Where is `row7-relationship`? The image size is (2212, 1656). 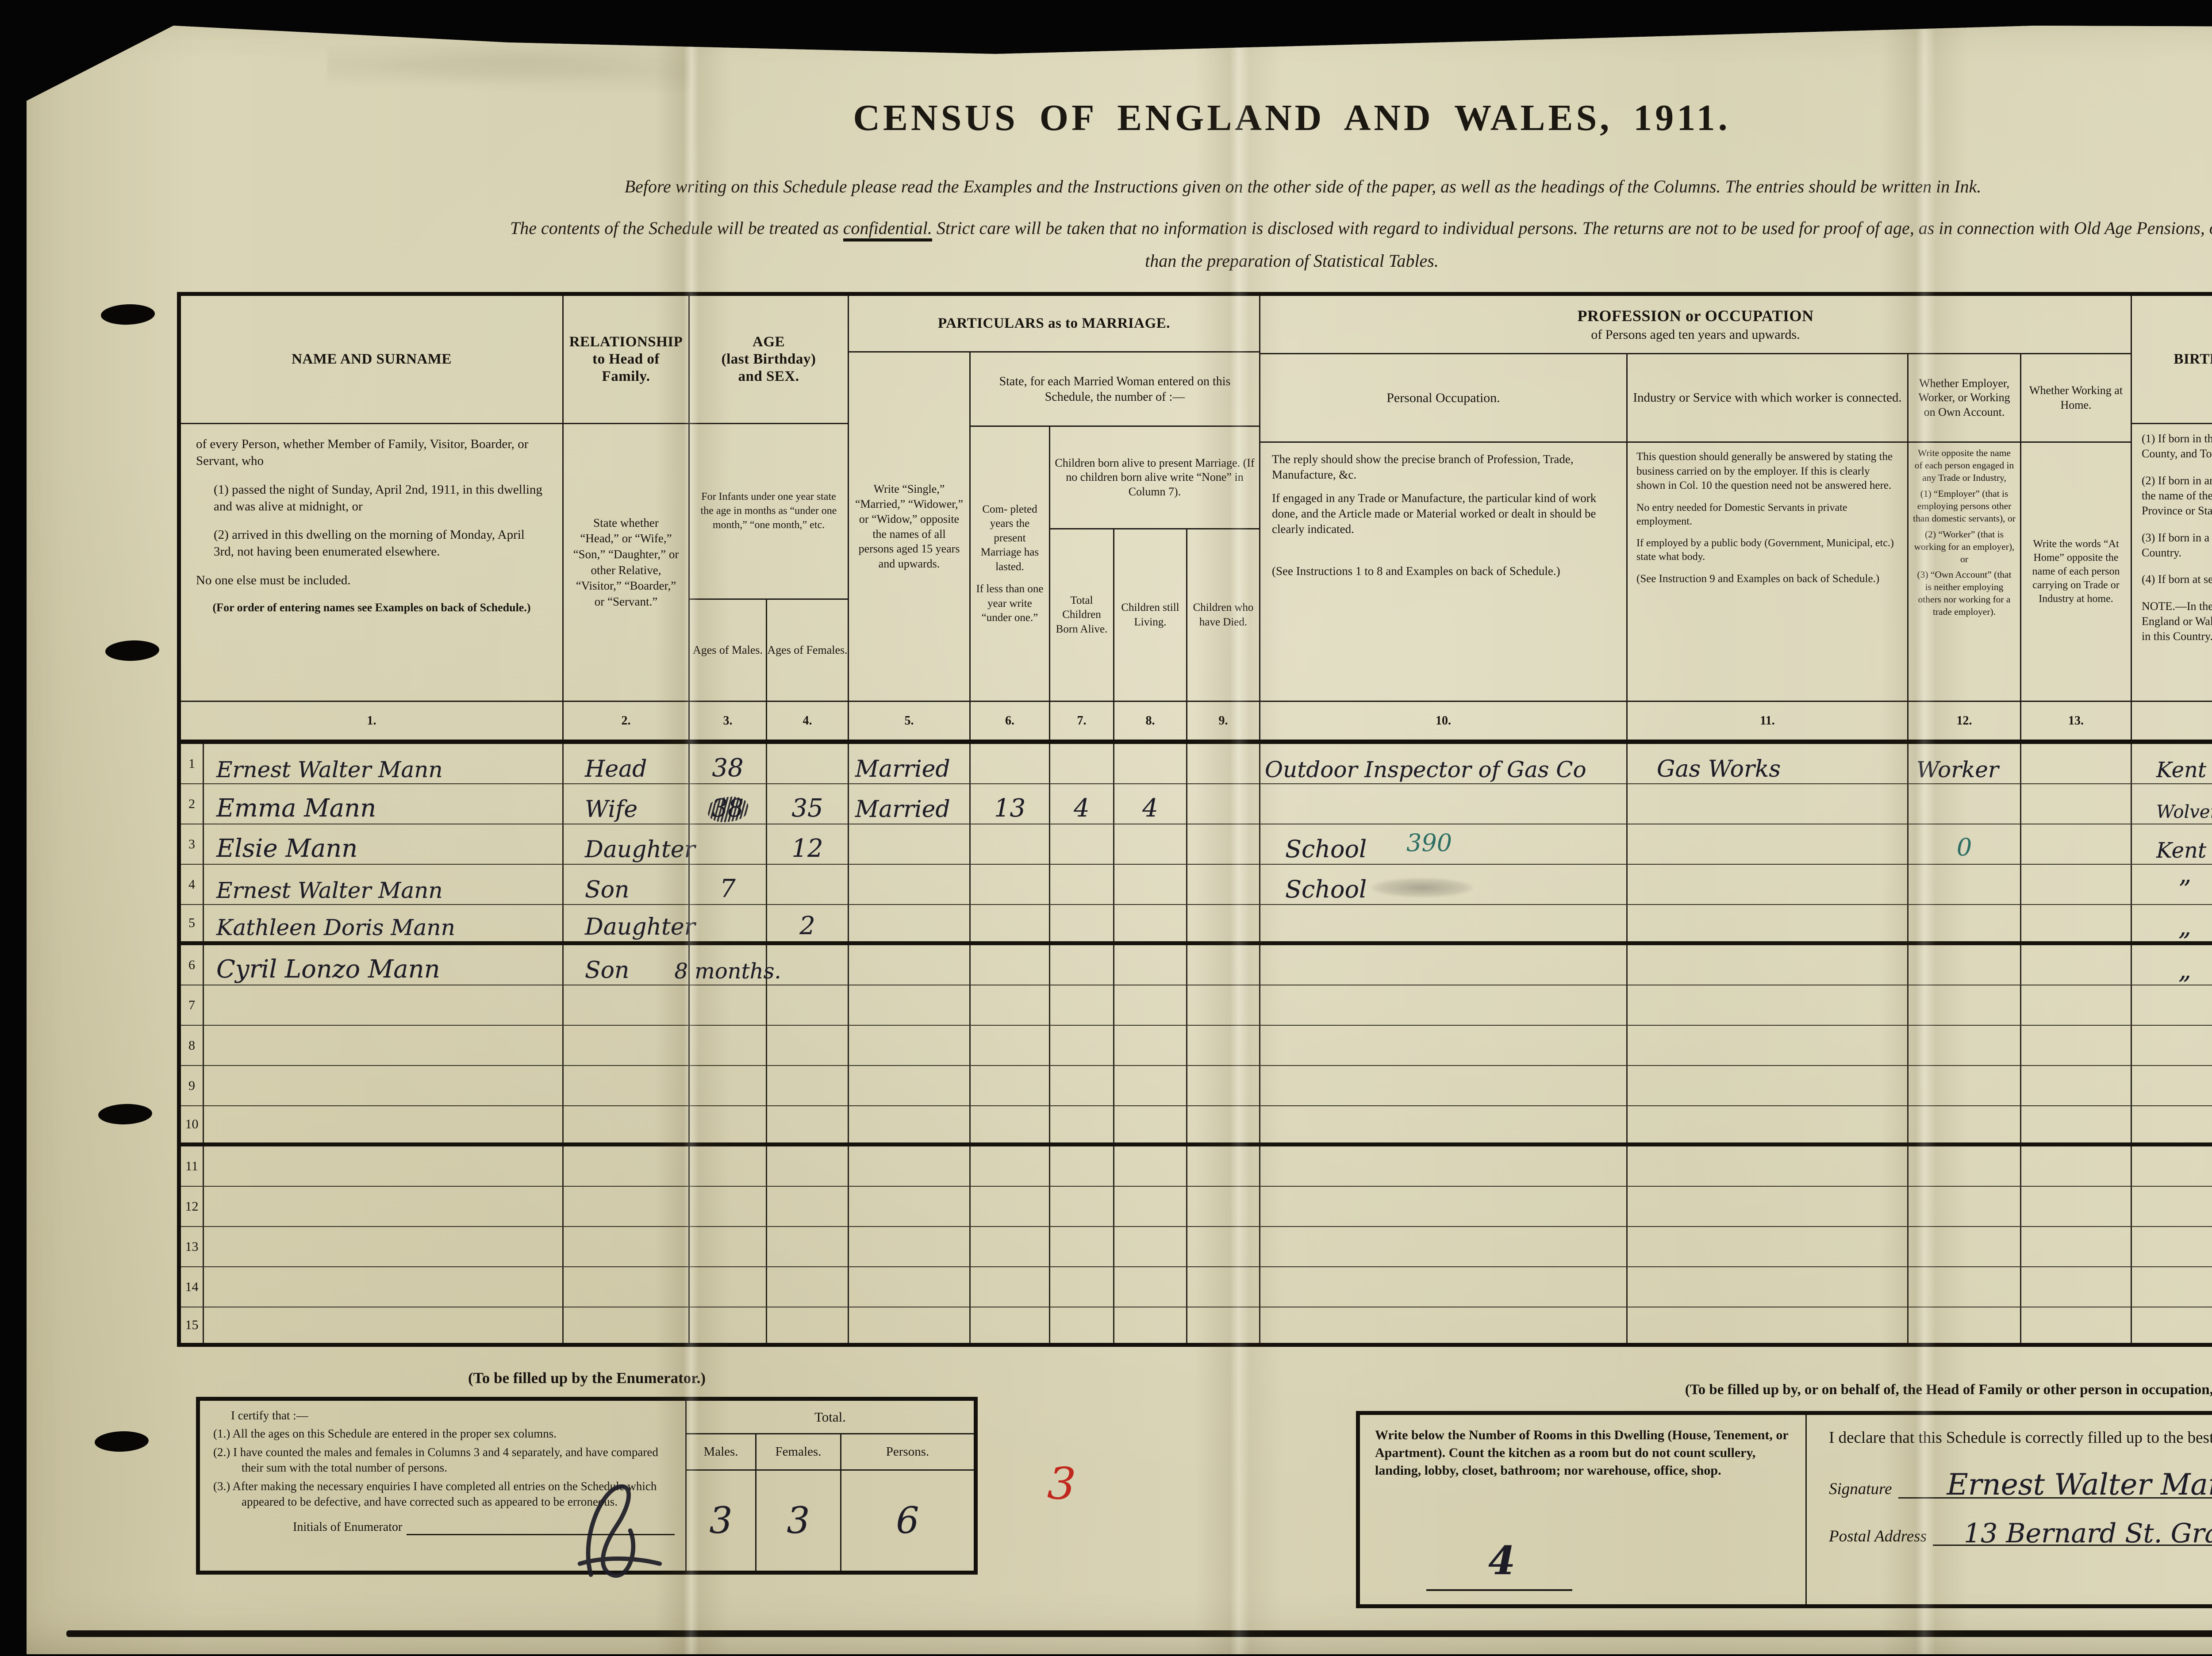
row7-relationship is located at coordinates (627, 1005).